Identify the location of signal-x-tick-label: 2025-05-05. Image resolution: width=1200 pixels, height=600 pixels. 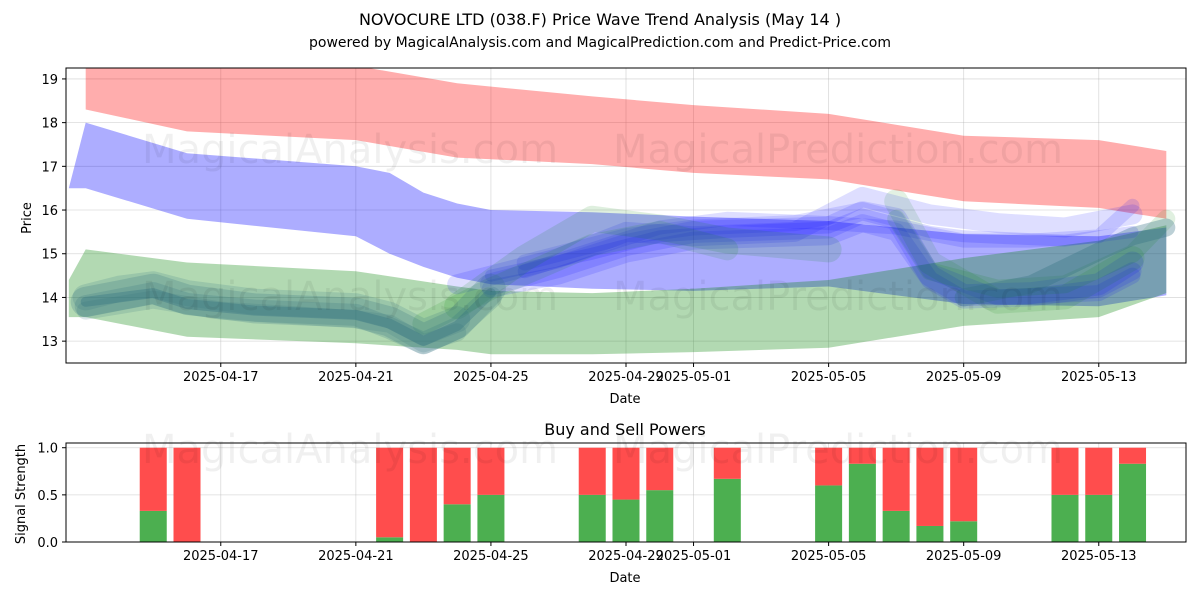
(829, 556).